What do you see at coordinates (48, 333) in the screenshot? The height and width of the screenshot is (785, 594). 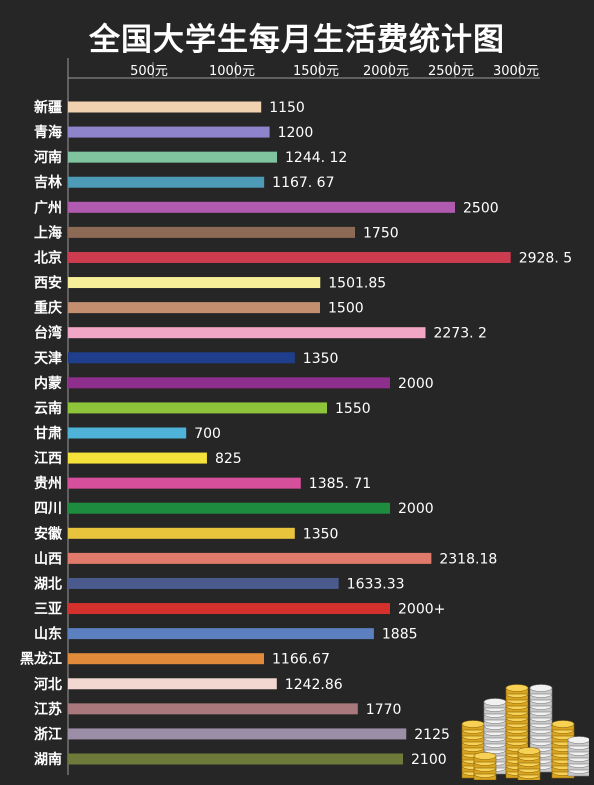 I see `category-label: 台湾` at bounding box center [48, 333].